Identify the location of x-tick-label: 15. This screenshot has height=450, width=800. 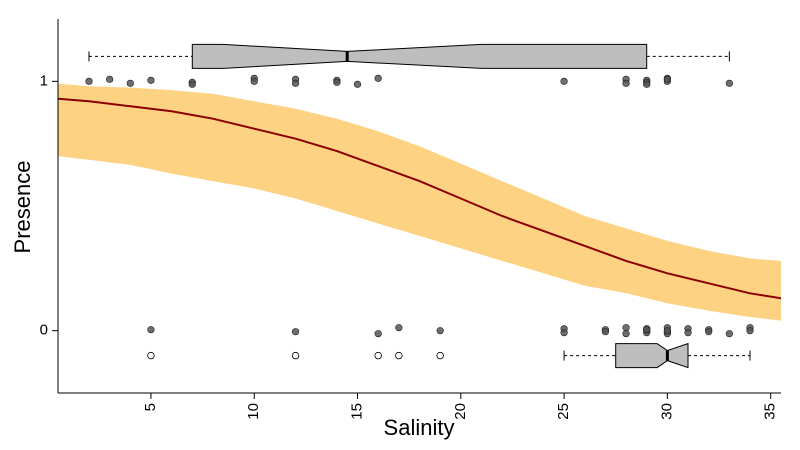
(356, 411).